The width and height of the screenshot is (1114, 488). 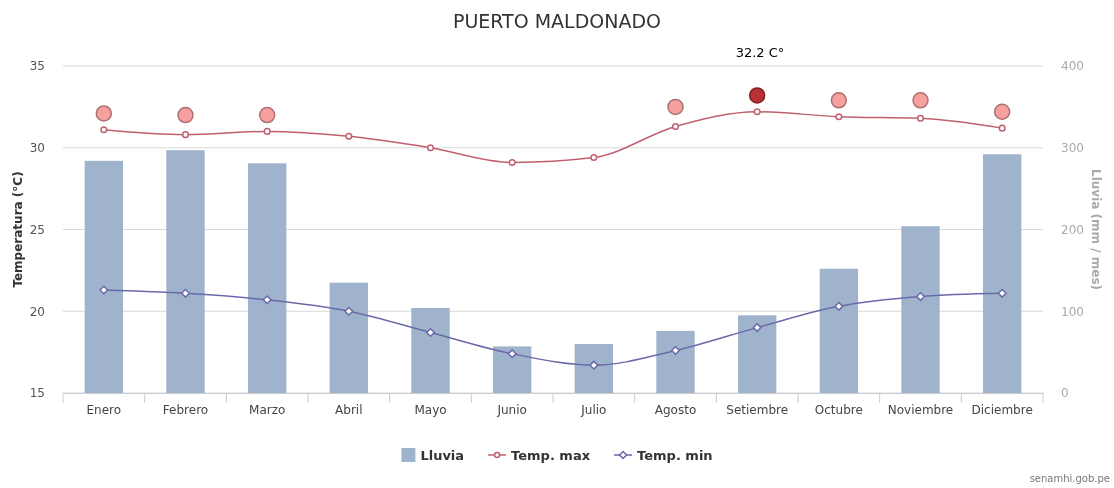 I want to click on x-tick-label: Abril, so click(x=349, y=409).